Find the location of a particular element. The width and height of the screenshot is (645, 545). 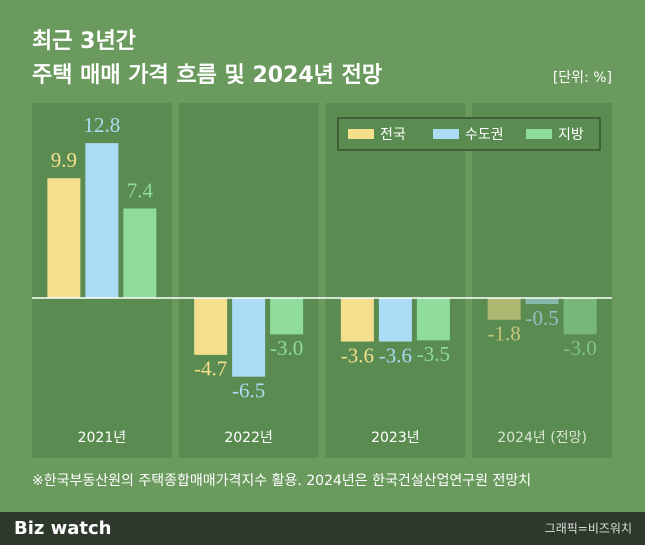

value-label: 12.8 is located at coordinates (102, 125).